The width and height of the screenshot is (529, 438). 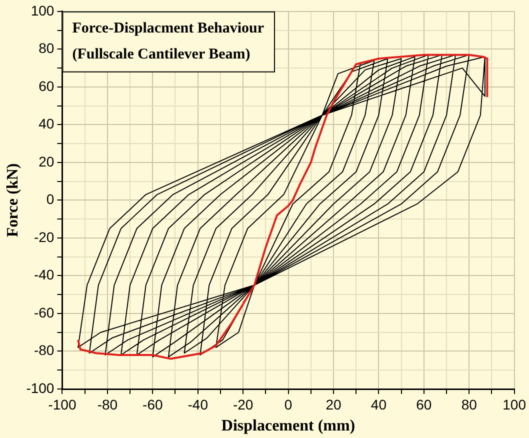 I want to click on x-tick-label: -40, so click(x=198, y=404).